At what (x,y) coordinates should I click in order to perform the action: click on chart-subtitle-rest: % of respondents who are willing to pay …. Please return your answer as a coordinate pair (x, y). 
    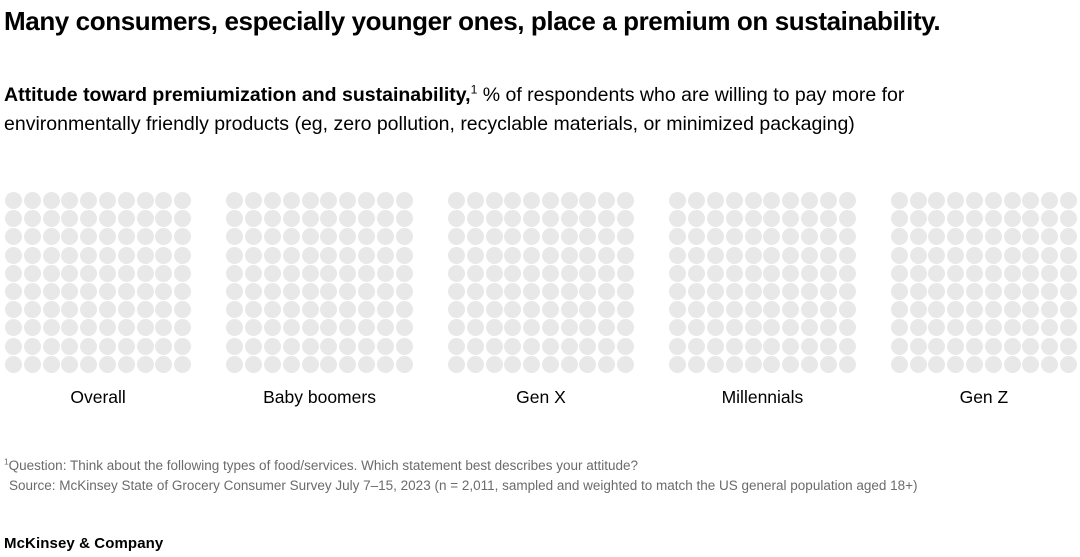
    Looking at the image, I should click on (454, 109).